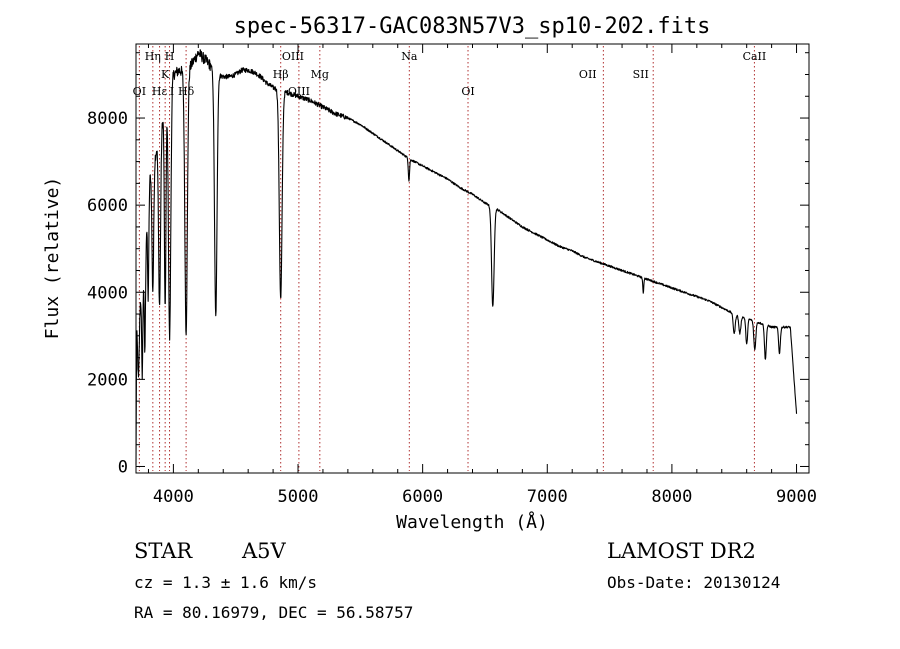 The height and width of the screenshot is (649, 900). Describe the element at coordinates (293, 56) in the screenshot. I see `spectral-line-label: OIII` at that location.